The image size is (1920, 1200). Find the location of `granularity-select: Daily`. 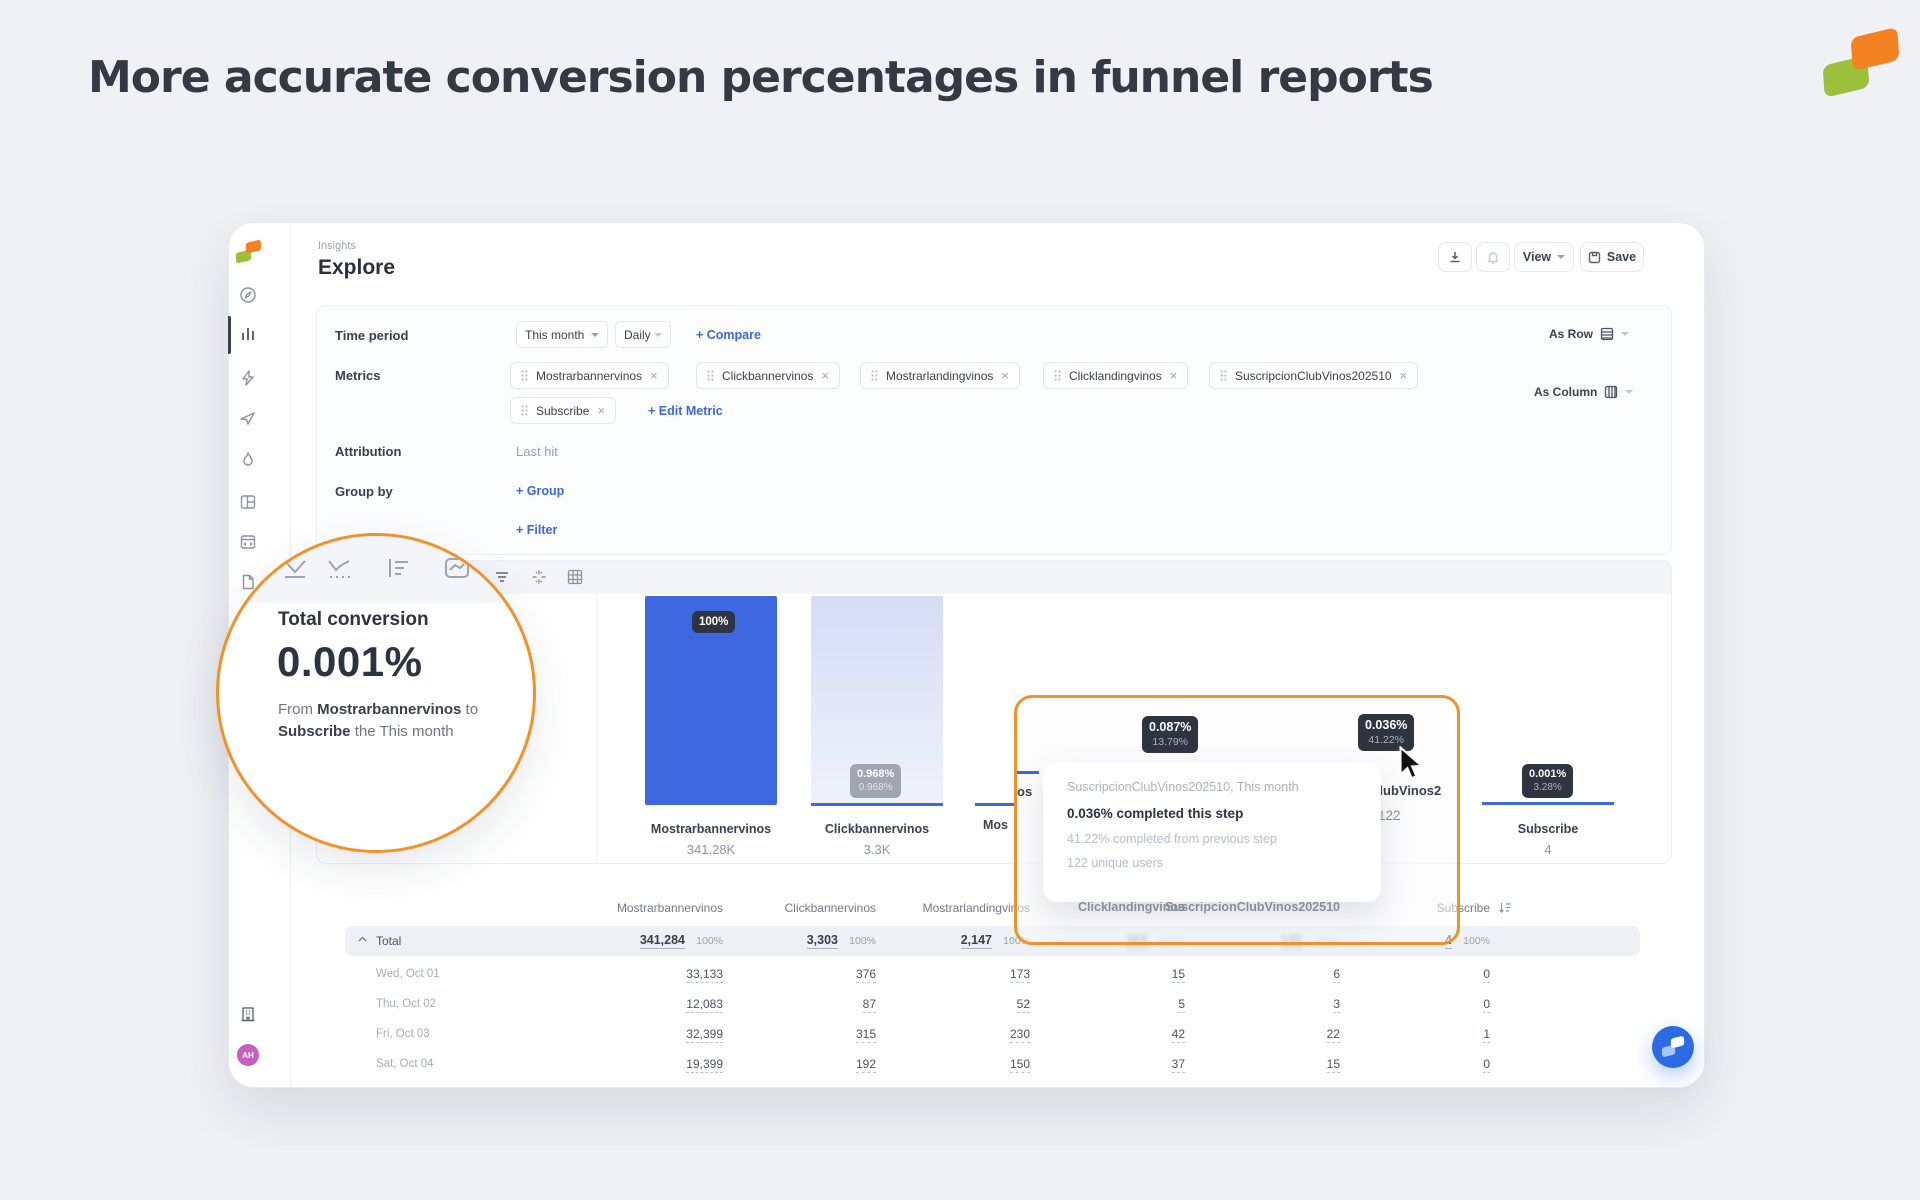

granularity-select: Daily is located at coordinates (643, 334).